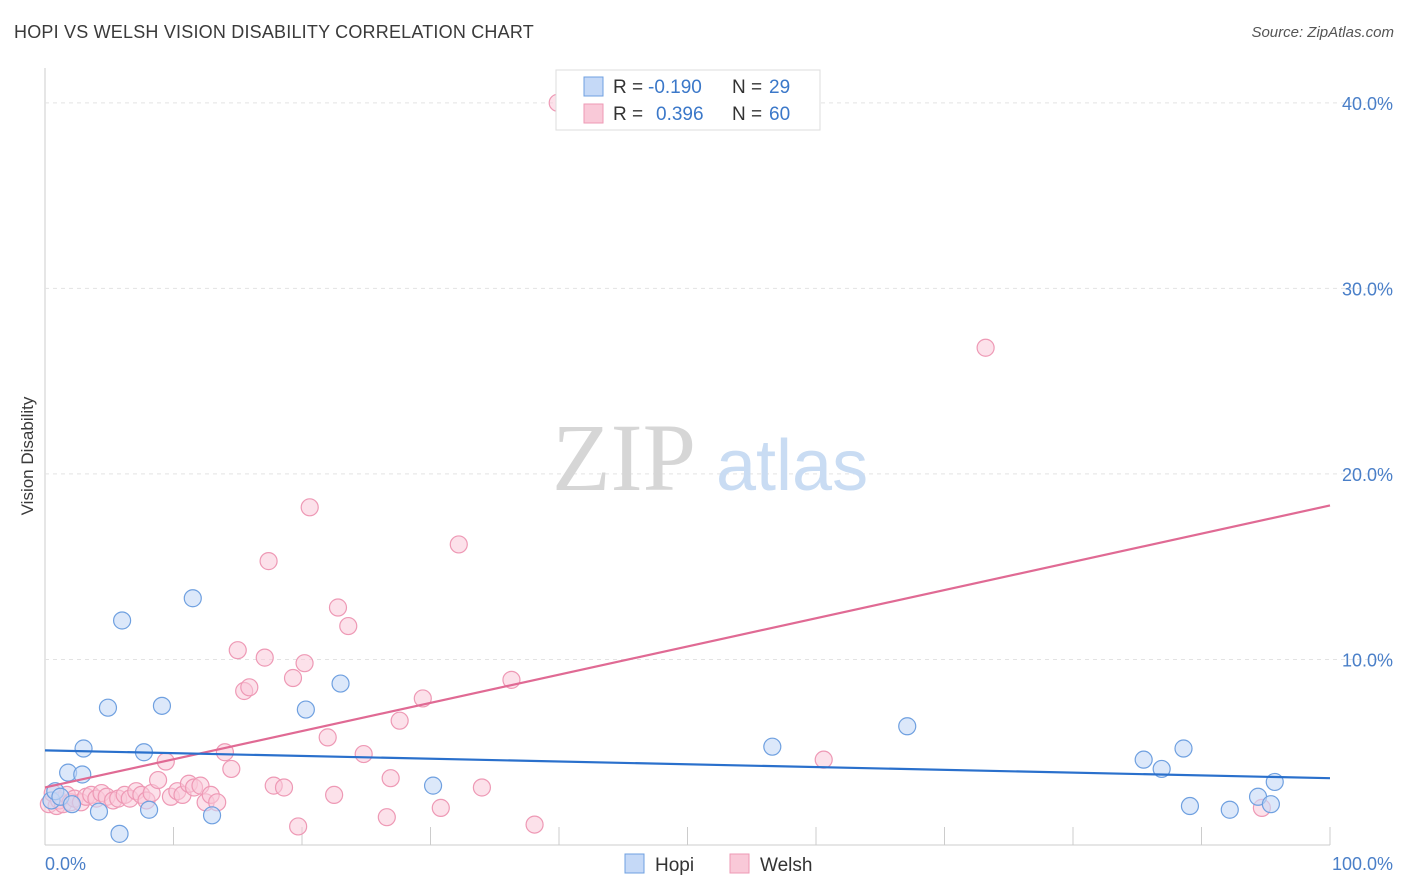 This screenshot has height=892, width=1406. What do you see at coordinates (593, 113) in the screenshot?
I see `legend-welsh-swatch` at bounding box center [593, 113].